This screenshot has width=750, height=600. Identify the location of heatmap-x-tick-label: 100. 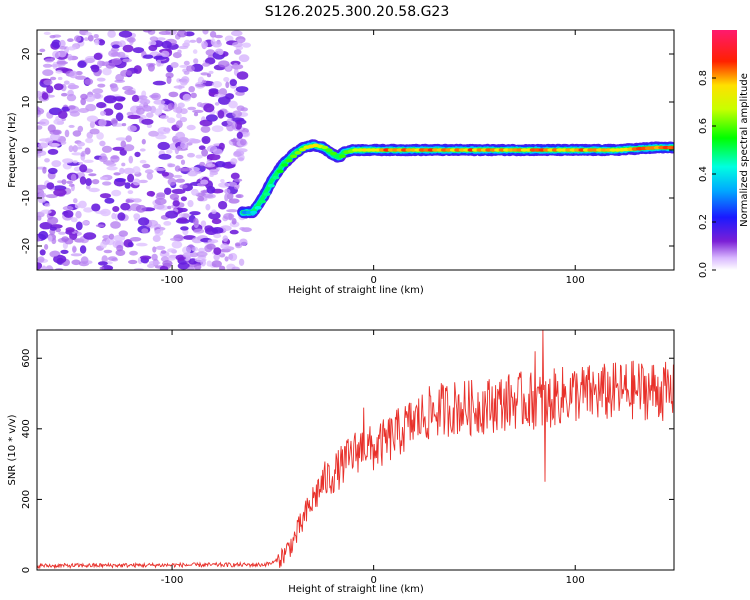
(575, 280).